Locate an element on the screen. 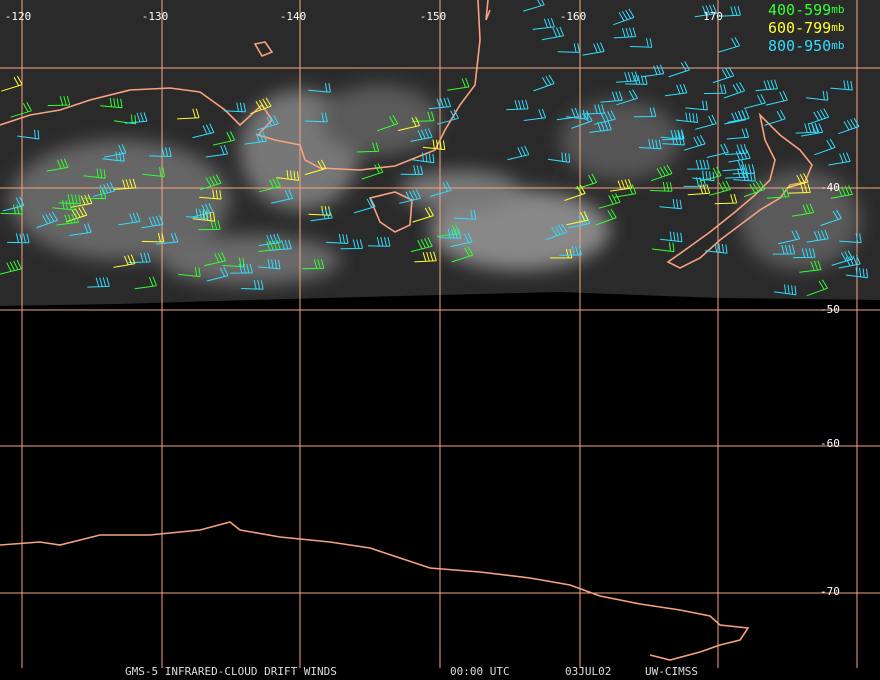 The width and height of the screenshot is (880, 680). longitude-label: -120 is located at coordinates (18, 16).